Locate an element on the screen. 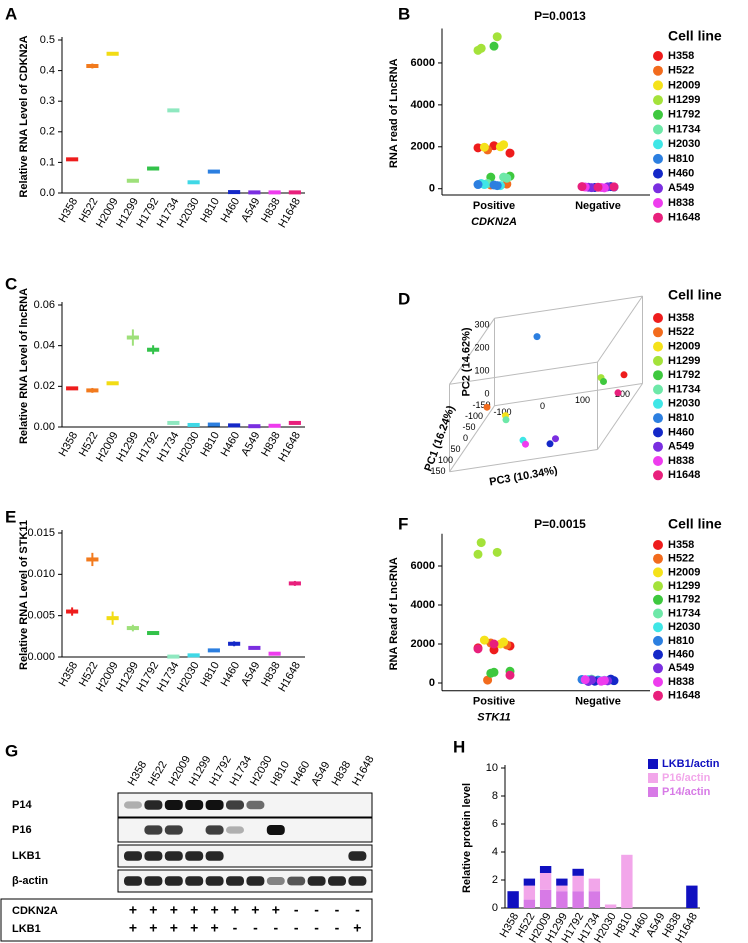 The image size is (748, 943). legend-label: H522 is located at coordinates (681, 71).